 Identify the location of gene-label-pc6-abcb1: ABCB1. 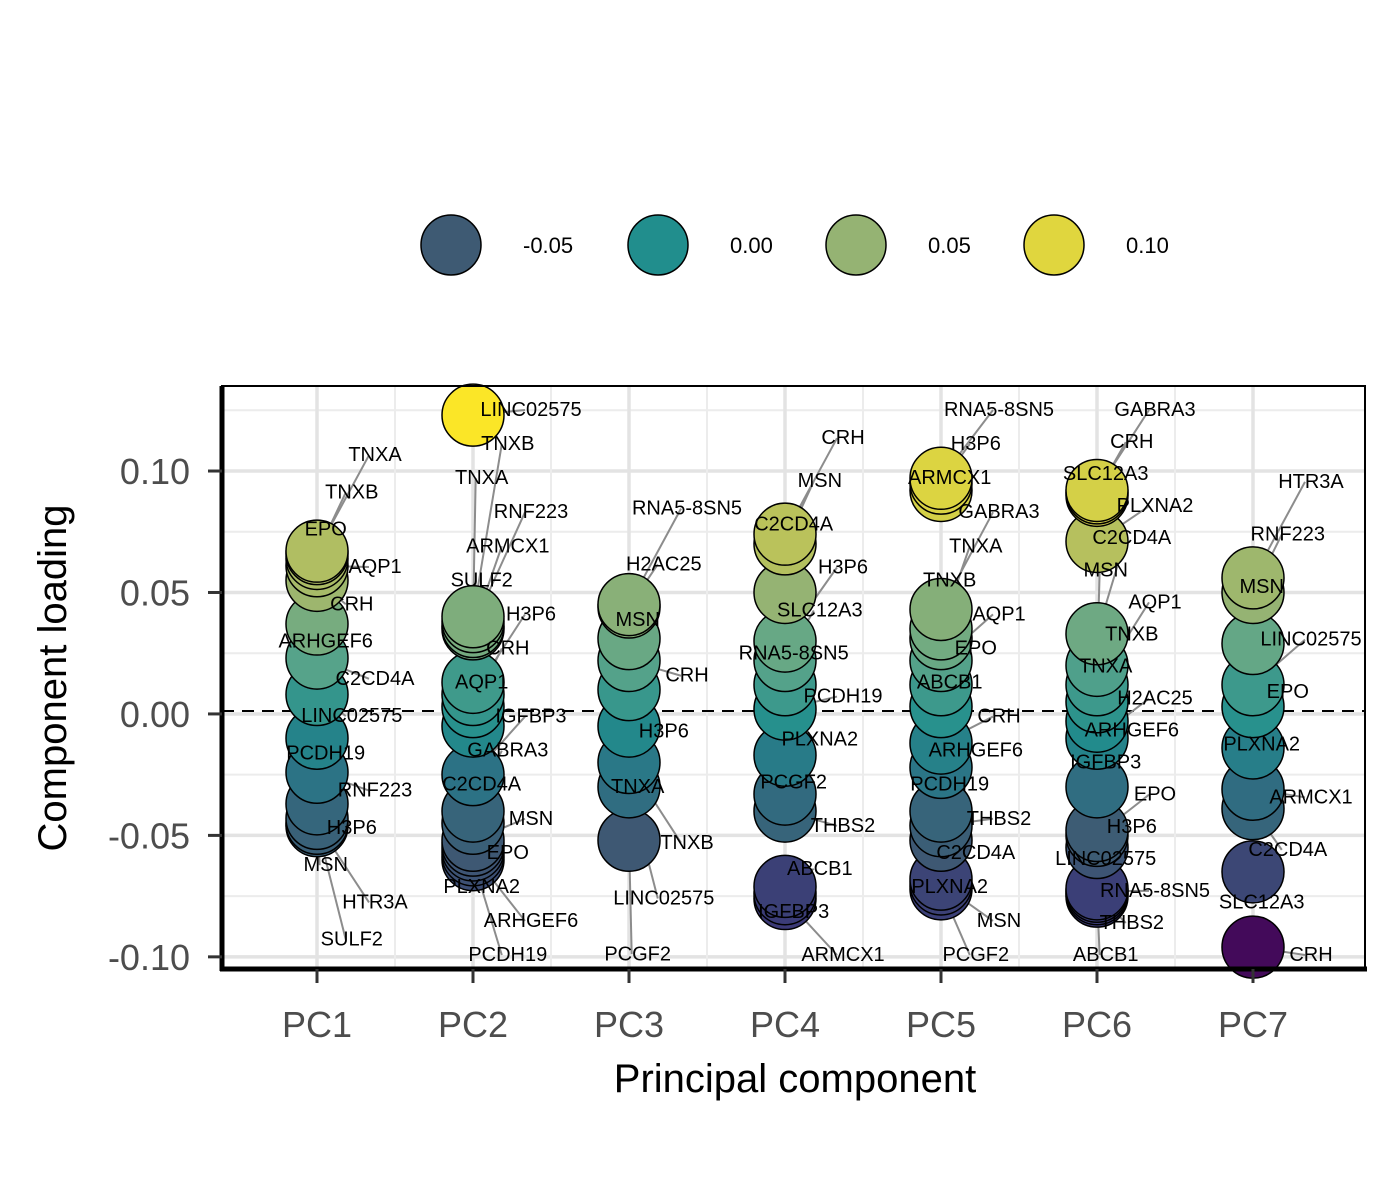
(1106, 955).